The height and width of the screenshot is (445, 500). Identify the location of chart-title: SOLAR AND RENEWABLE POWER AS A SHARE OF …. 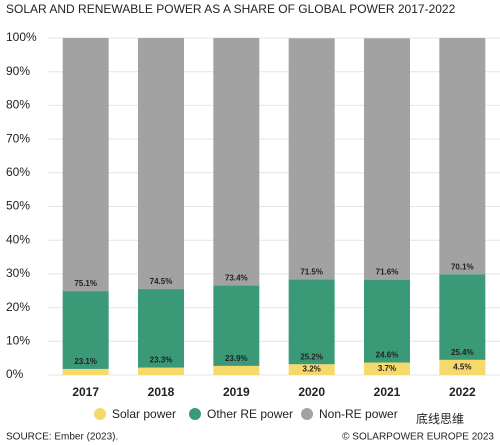
(231, 9).